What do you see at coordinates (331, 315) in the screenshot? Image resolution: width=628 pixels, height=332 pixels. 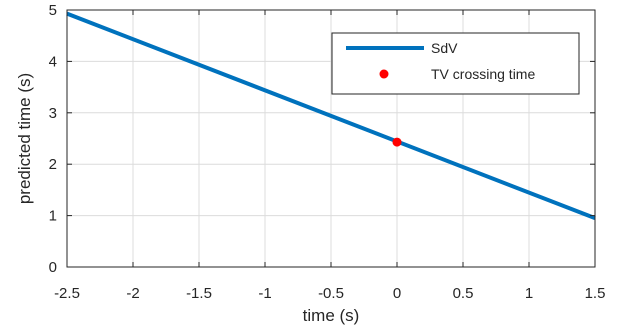 I see `x-axis-label: time (s)` at bounding box center [331, 315].